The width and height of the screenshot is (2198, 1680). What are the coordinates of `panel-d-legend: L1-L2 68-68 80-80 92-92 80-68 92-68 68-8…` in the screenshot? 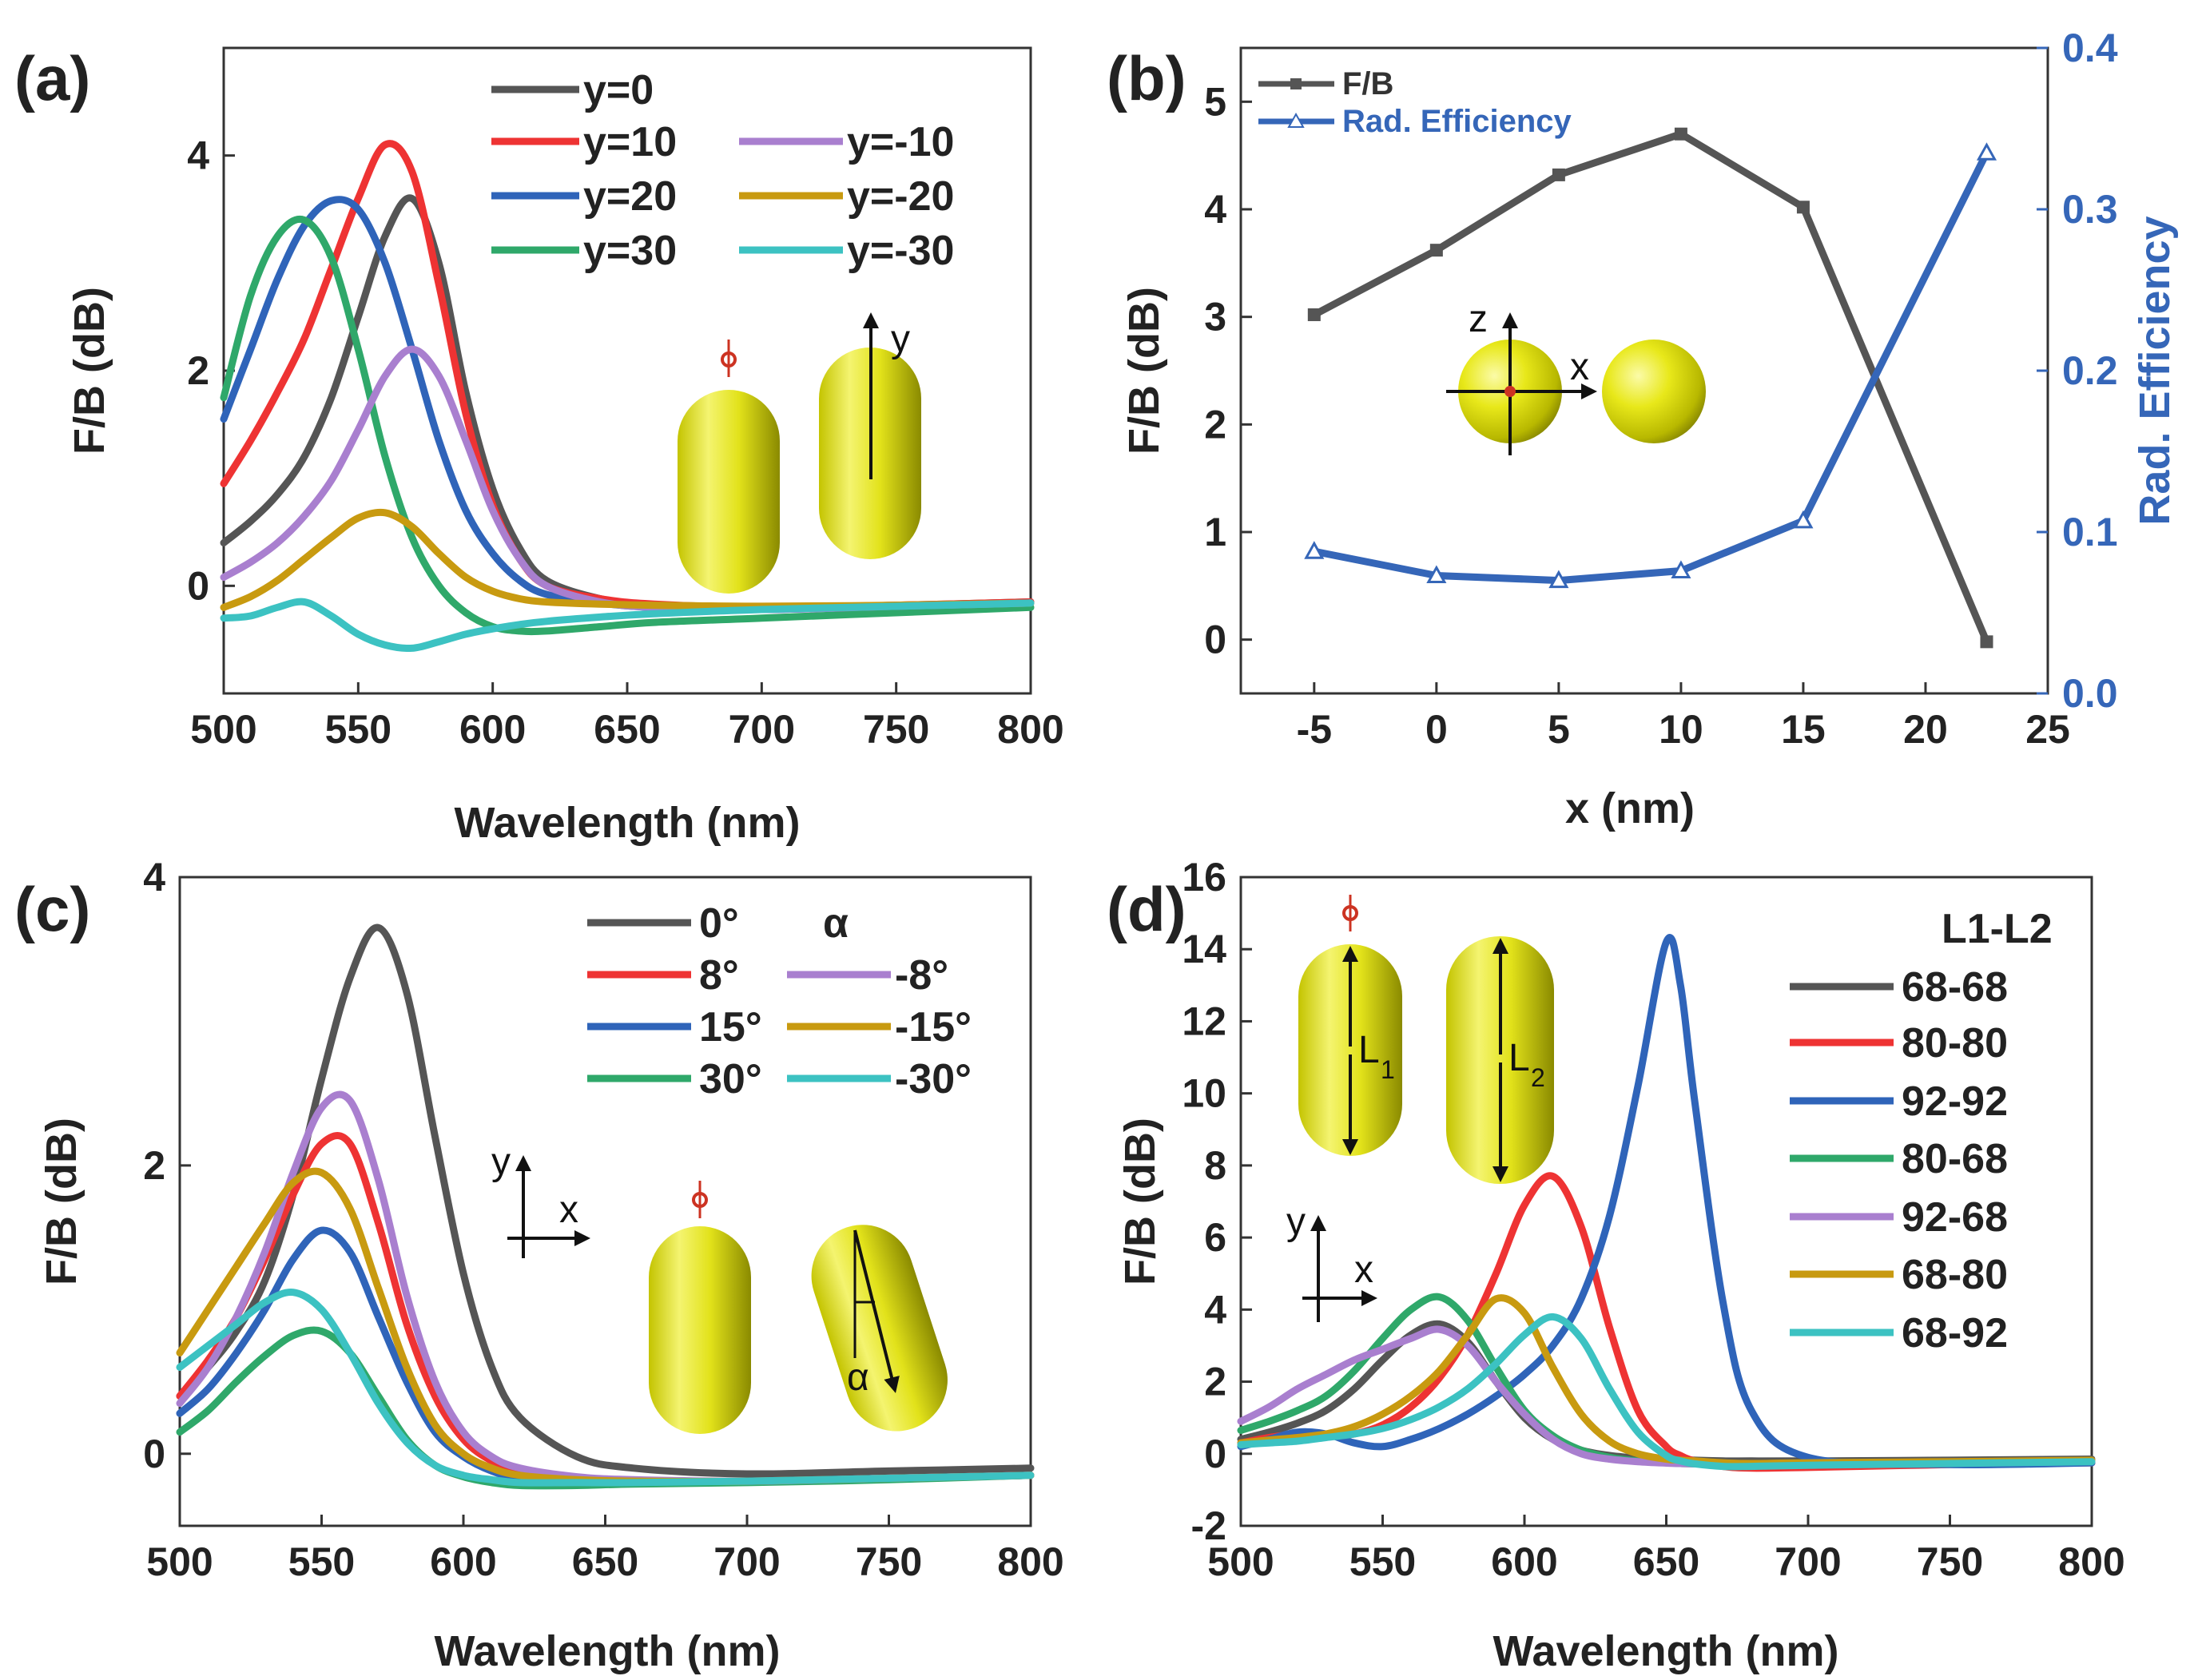 It's located at (1922, 1131).